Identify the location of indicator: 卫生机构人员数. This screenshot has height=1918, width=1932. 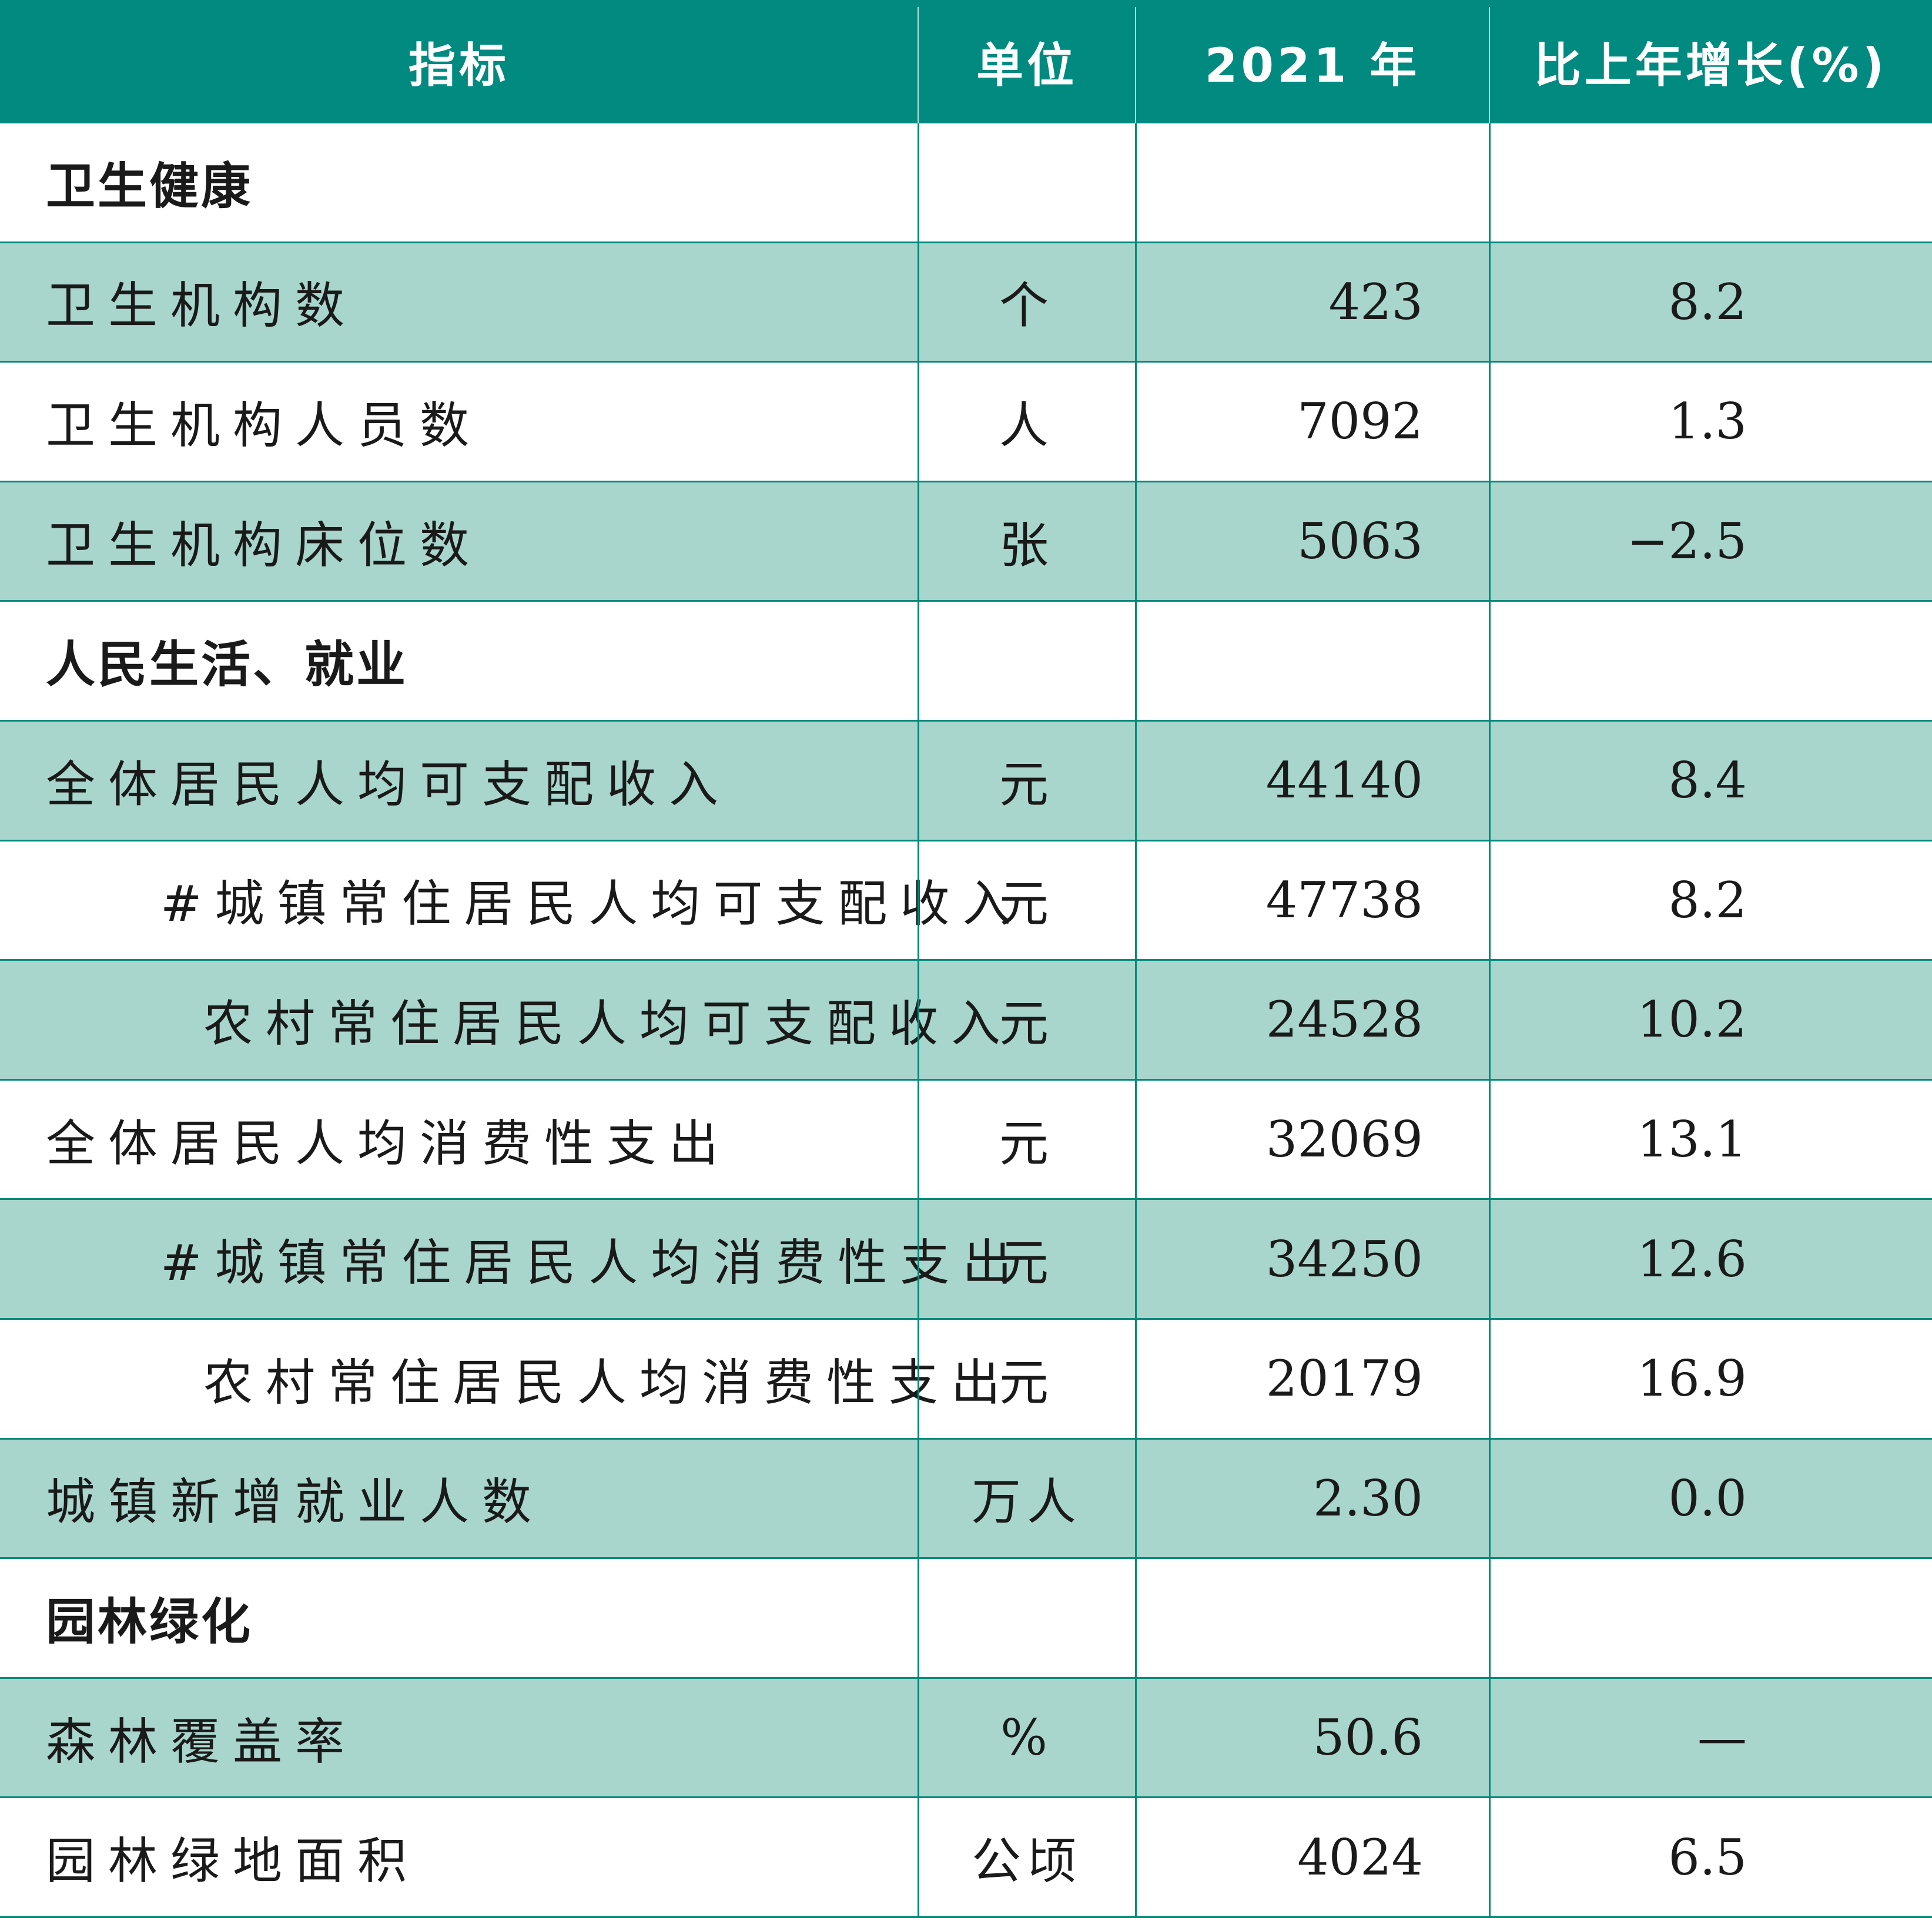
(264, 425).